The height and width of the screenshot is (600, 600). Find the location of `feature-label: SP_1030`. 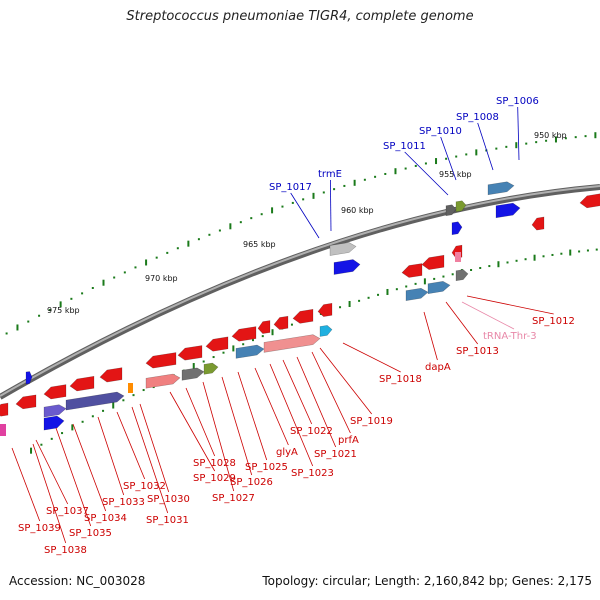

feature-label: SP_1030 is located at coordinates (168, 499).